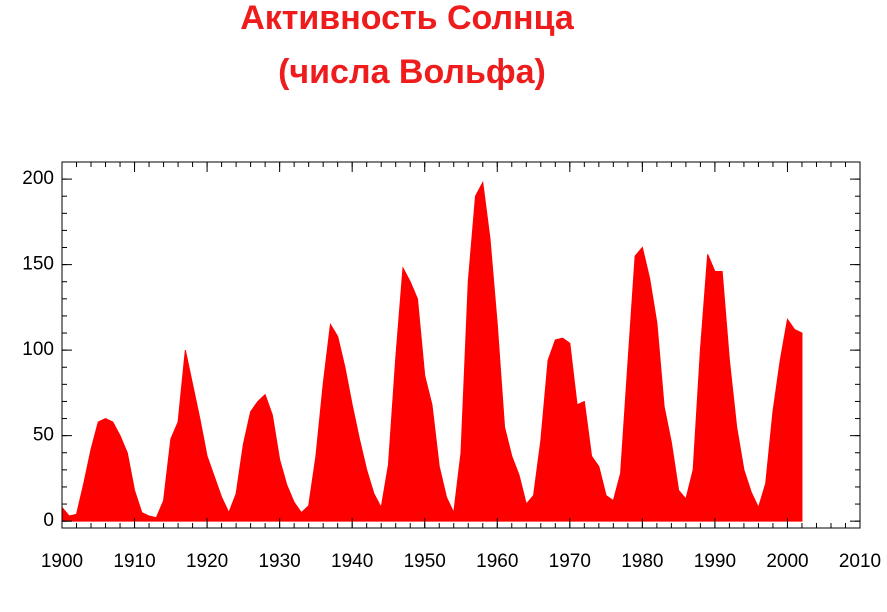 The width and height of the screenshot is (887, 612). I want to click on y-tick-label: 150, so click(38, 264).